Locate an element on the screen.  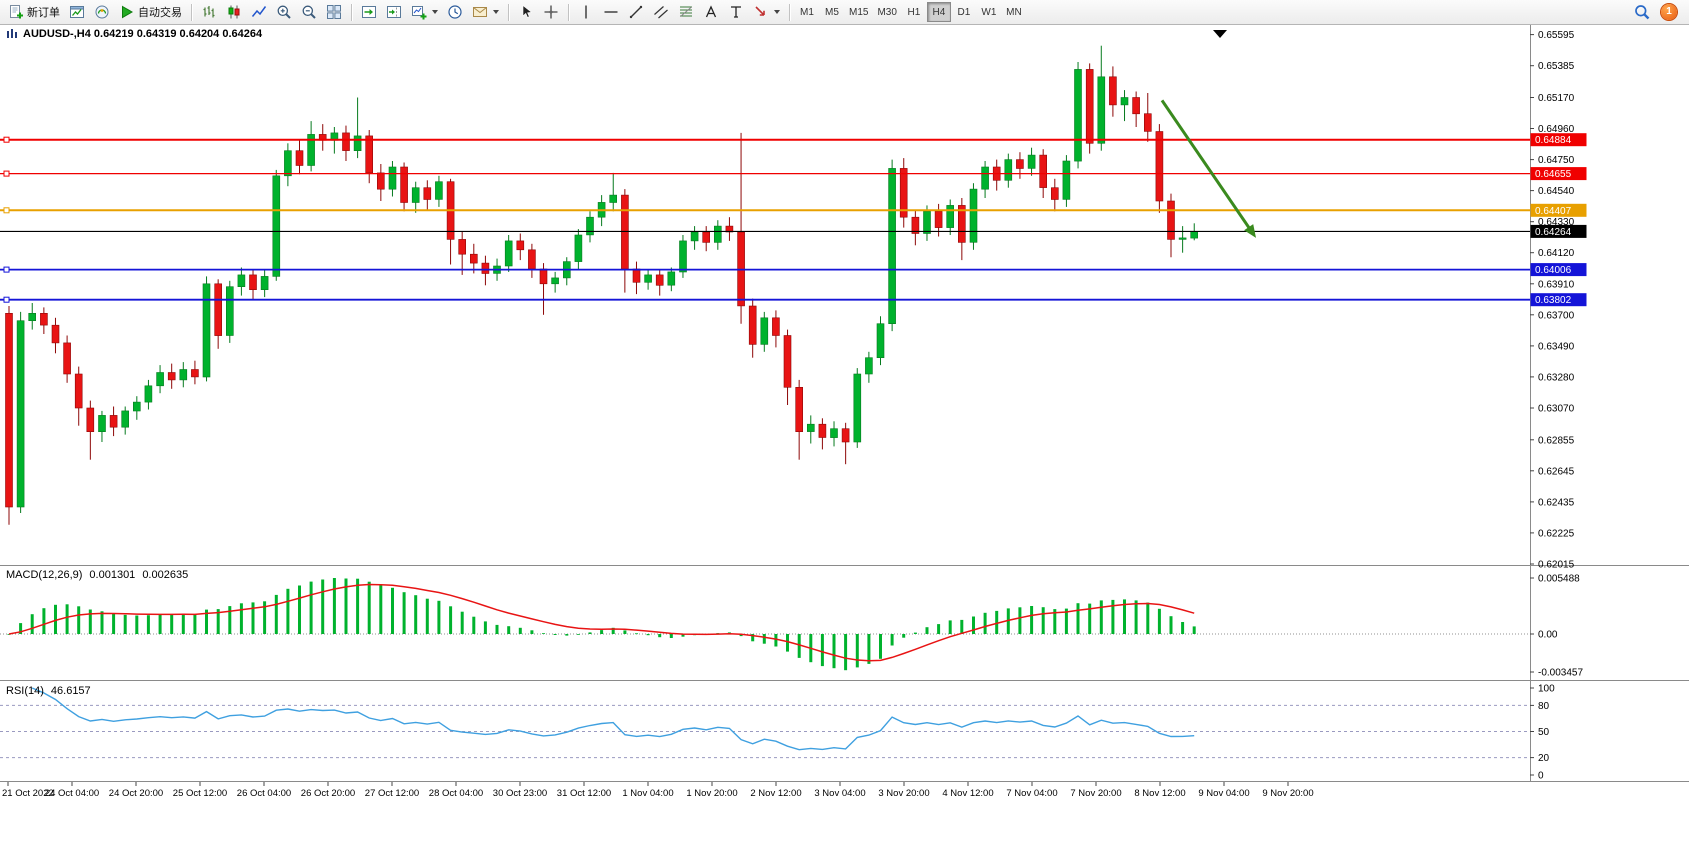
label-button is located at coordinates (736, 12).